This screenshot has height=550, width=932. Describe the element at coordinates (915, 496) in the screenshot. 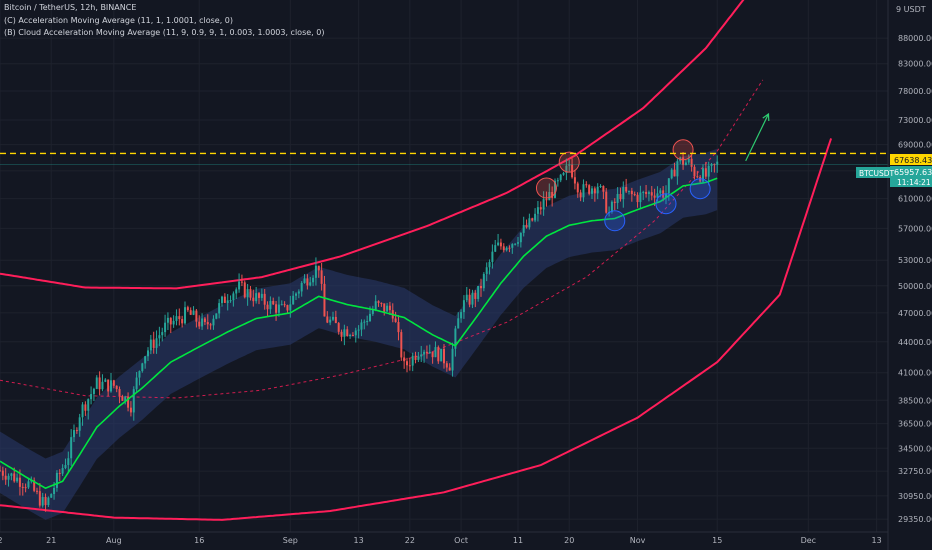

I see `y-tick-label: 30950.00` at that location.